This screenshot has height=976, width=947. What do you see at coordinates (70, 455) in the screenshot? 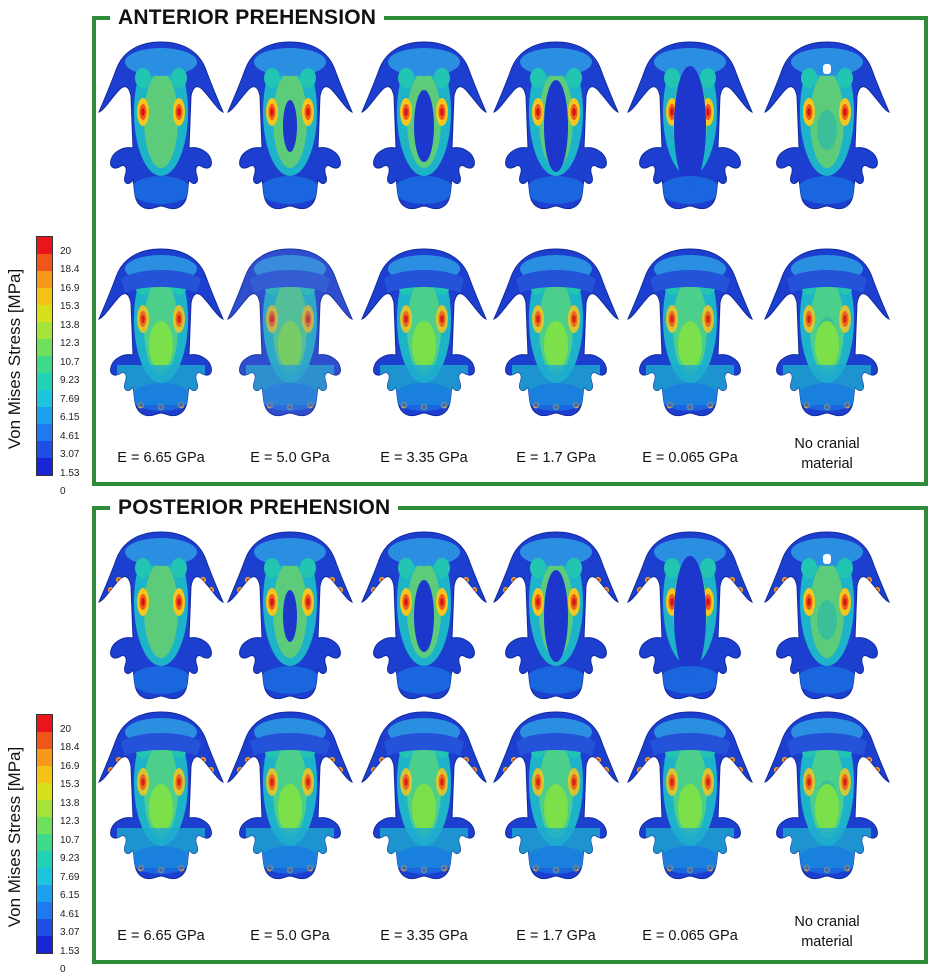
I see `legend-tick: 3.07` at bounding box center [70, 455].